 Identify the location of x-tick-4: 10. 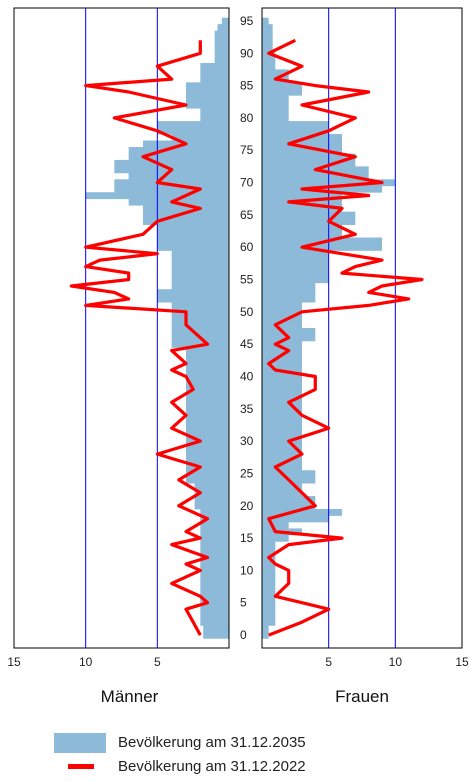
(396, 662).